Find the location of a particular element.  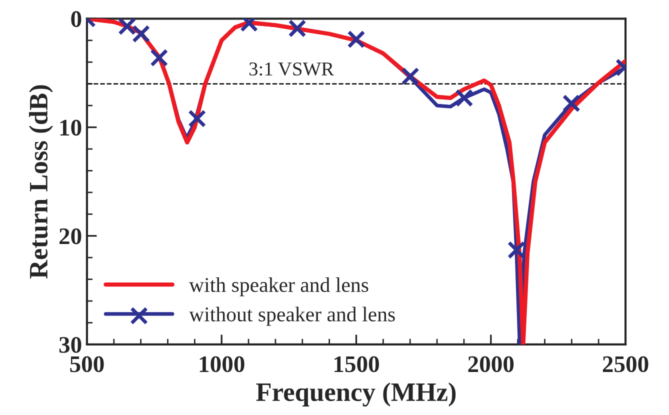

y-axis-title: Return Loss (dB) is located at coordinates (41, 182).